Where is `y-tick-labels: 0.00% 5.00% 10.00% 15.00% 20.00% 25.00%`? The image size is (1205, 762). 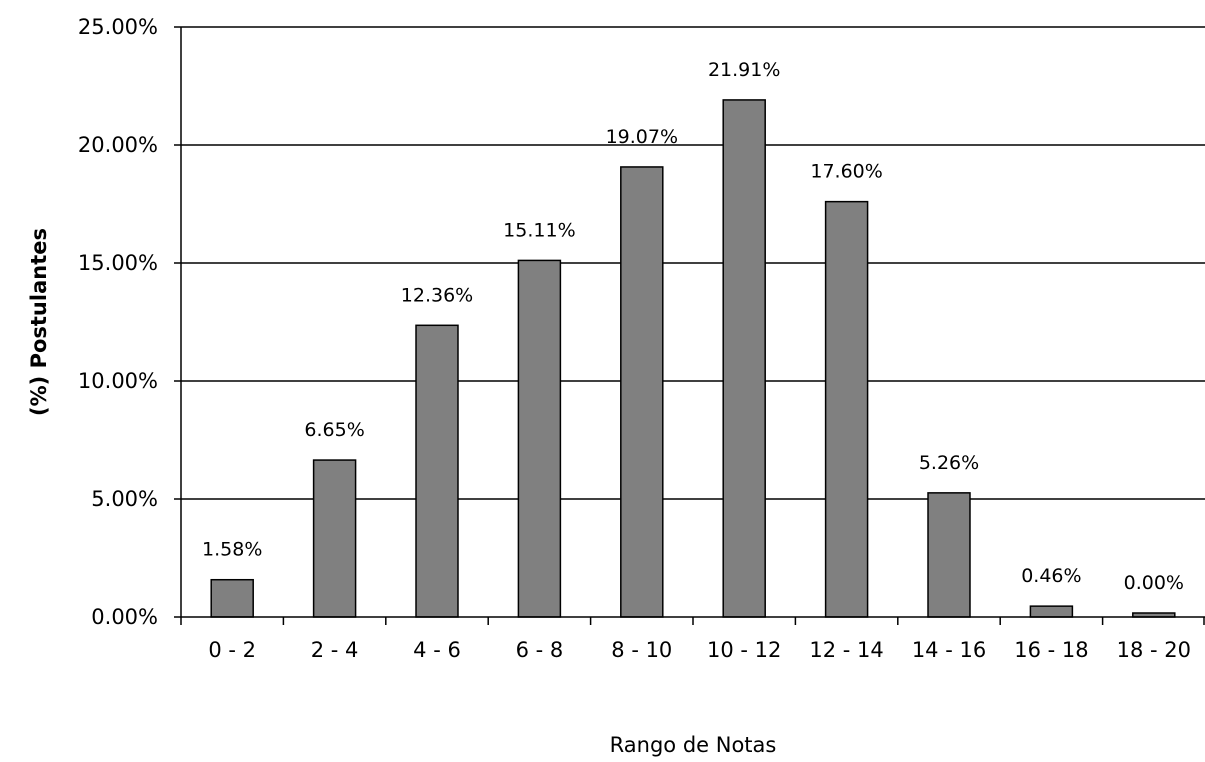
y-tick-labels: 0.00% 5.00% 10.00% 15.00% 20.00% 25.00% is located at coordinates (129, 322).